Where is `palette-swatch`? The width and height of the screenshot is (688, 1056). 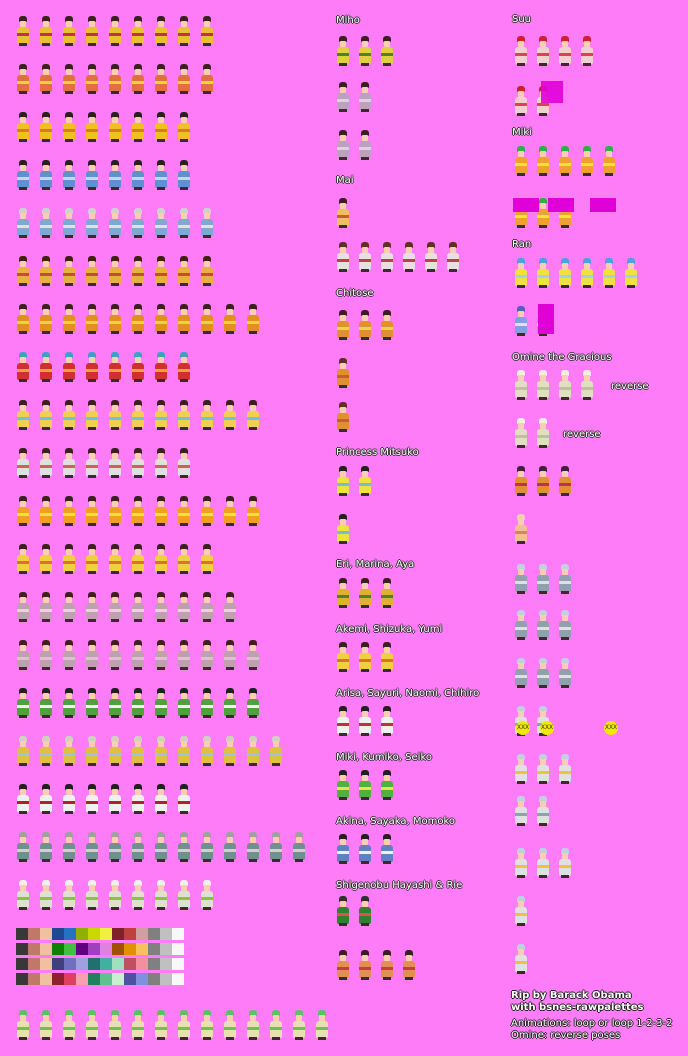
palette-swatch is located at coordinates (118, 934).